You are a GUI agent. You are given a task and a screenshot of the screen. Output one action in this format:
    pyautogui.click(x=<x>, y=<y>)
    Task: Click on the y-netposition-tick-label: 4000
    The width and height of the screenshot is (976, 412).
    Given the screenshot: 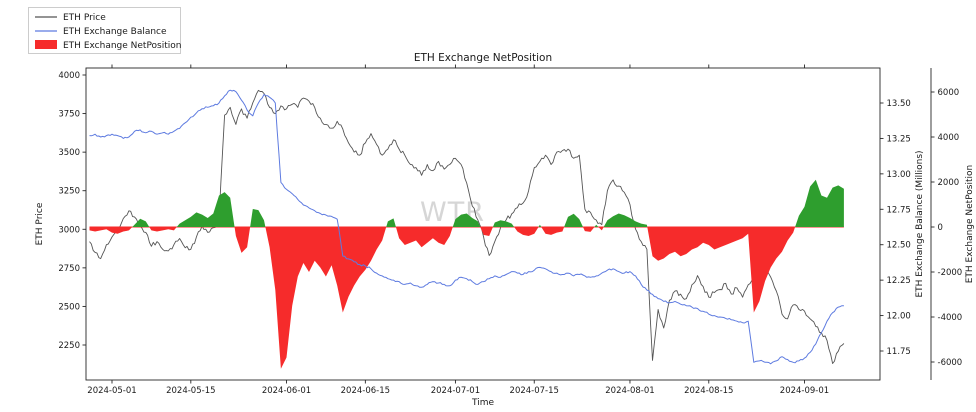 What is the action you would take?
    pyautogui.click(x=949, y=138)
    